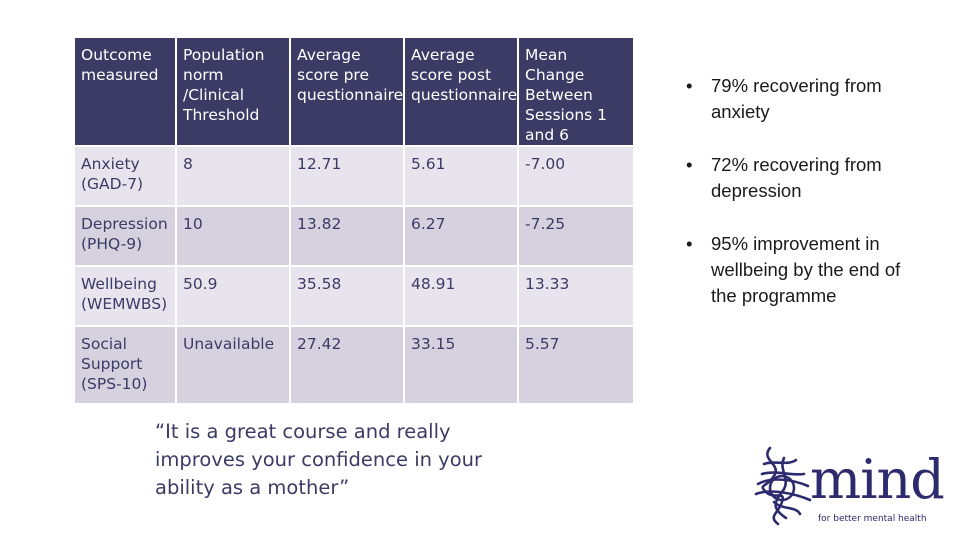 The height and width of the screenshot is (540, 960). I want to click on logo-tagline: for better mental health, so click(872, 519).